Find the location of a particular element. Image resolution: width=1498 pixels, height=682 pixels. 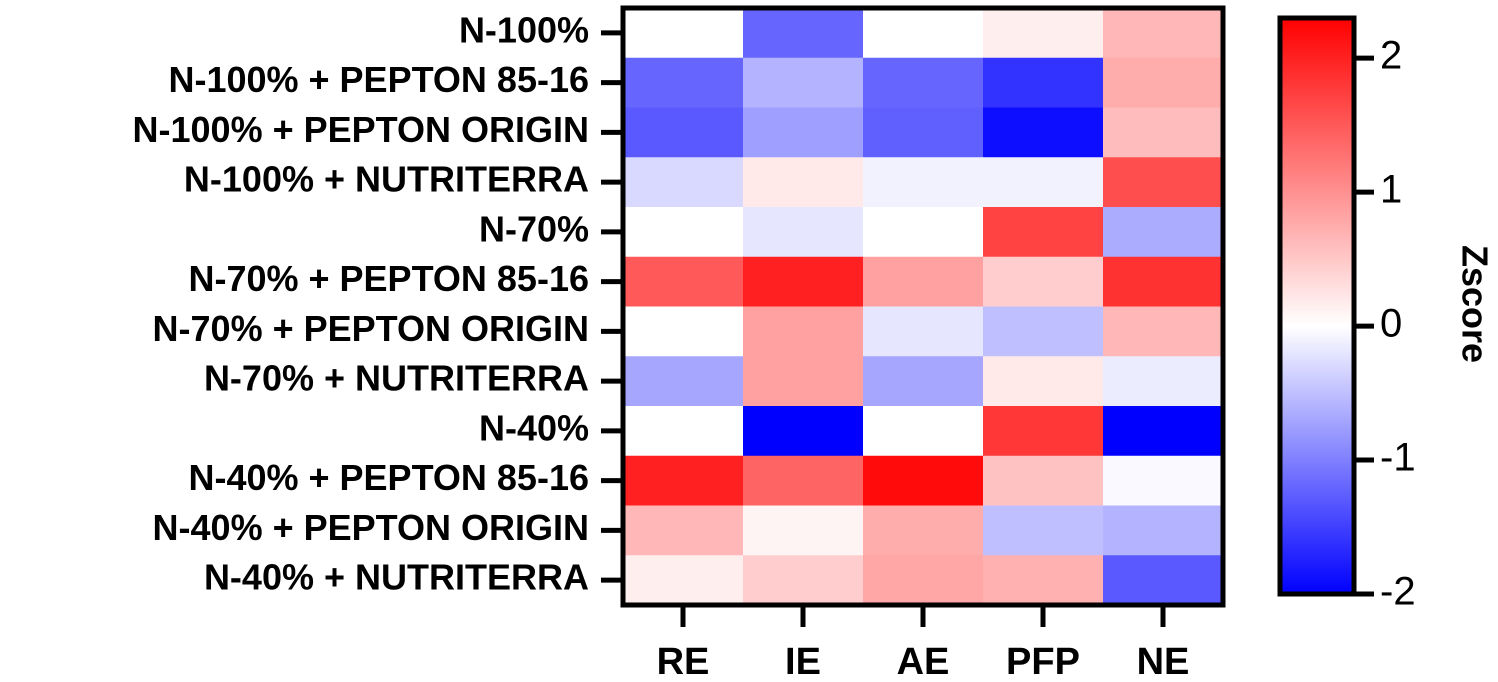

x-tick-label: AE is located at coordinates (923, 661).